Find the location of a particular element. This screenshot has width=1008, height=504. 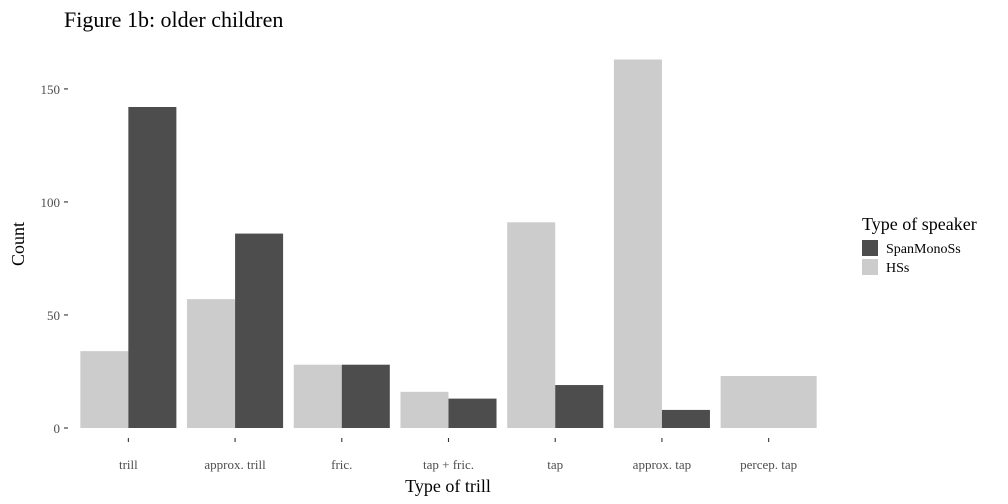

legend-key-hss is located at coordinates (870, 267).